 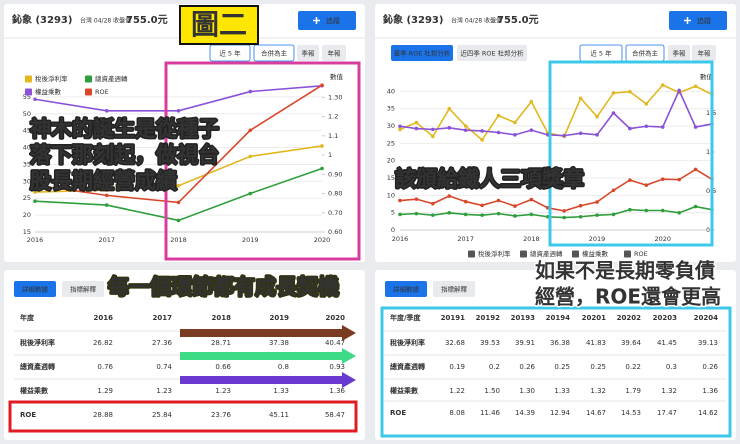 What do you see at coordinates (708, 343) in the screenshot?
I see `table-cell: 39.13` at bounding box center [708, 343].